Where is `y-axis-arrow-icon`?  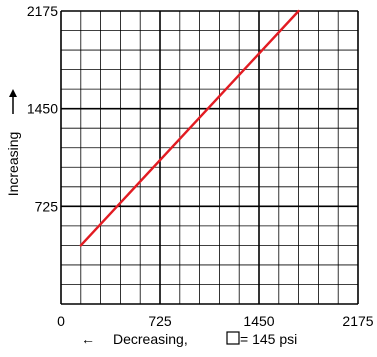 y-axis-arrow-icon is located at coordinates (13, 101).